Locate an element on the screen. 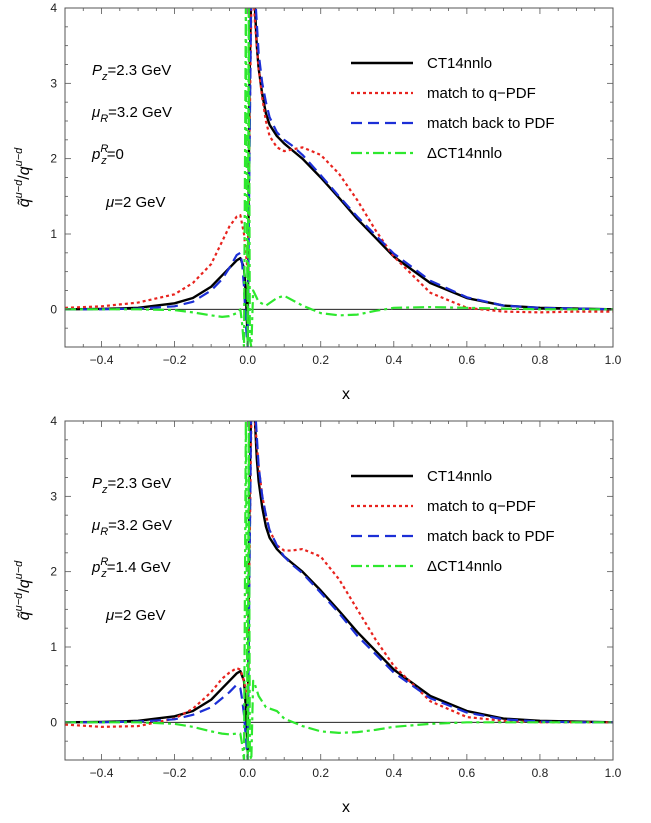 The height and width of the screenshot is (823, 651). parameter-annotation: pR z=1.4 GeV is located at coordinates (131, 568).